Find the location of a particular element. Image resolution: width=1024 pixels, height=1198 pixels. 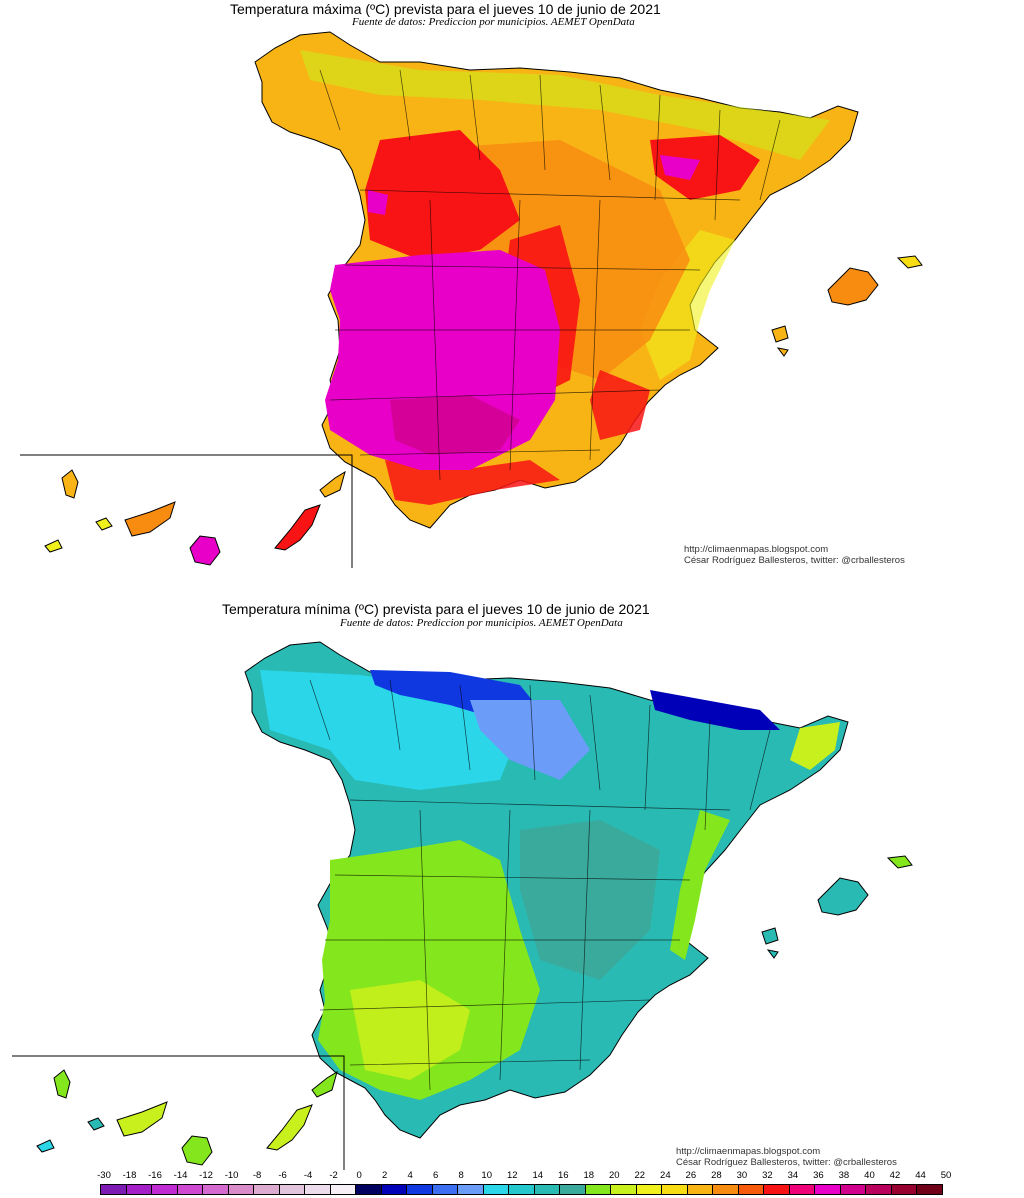

min-el-hierro is located at coordinates (45, 1146).